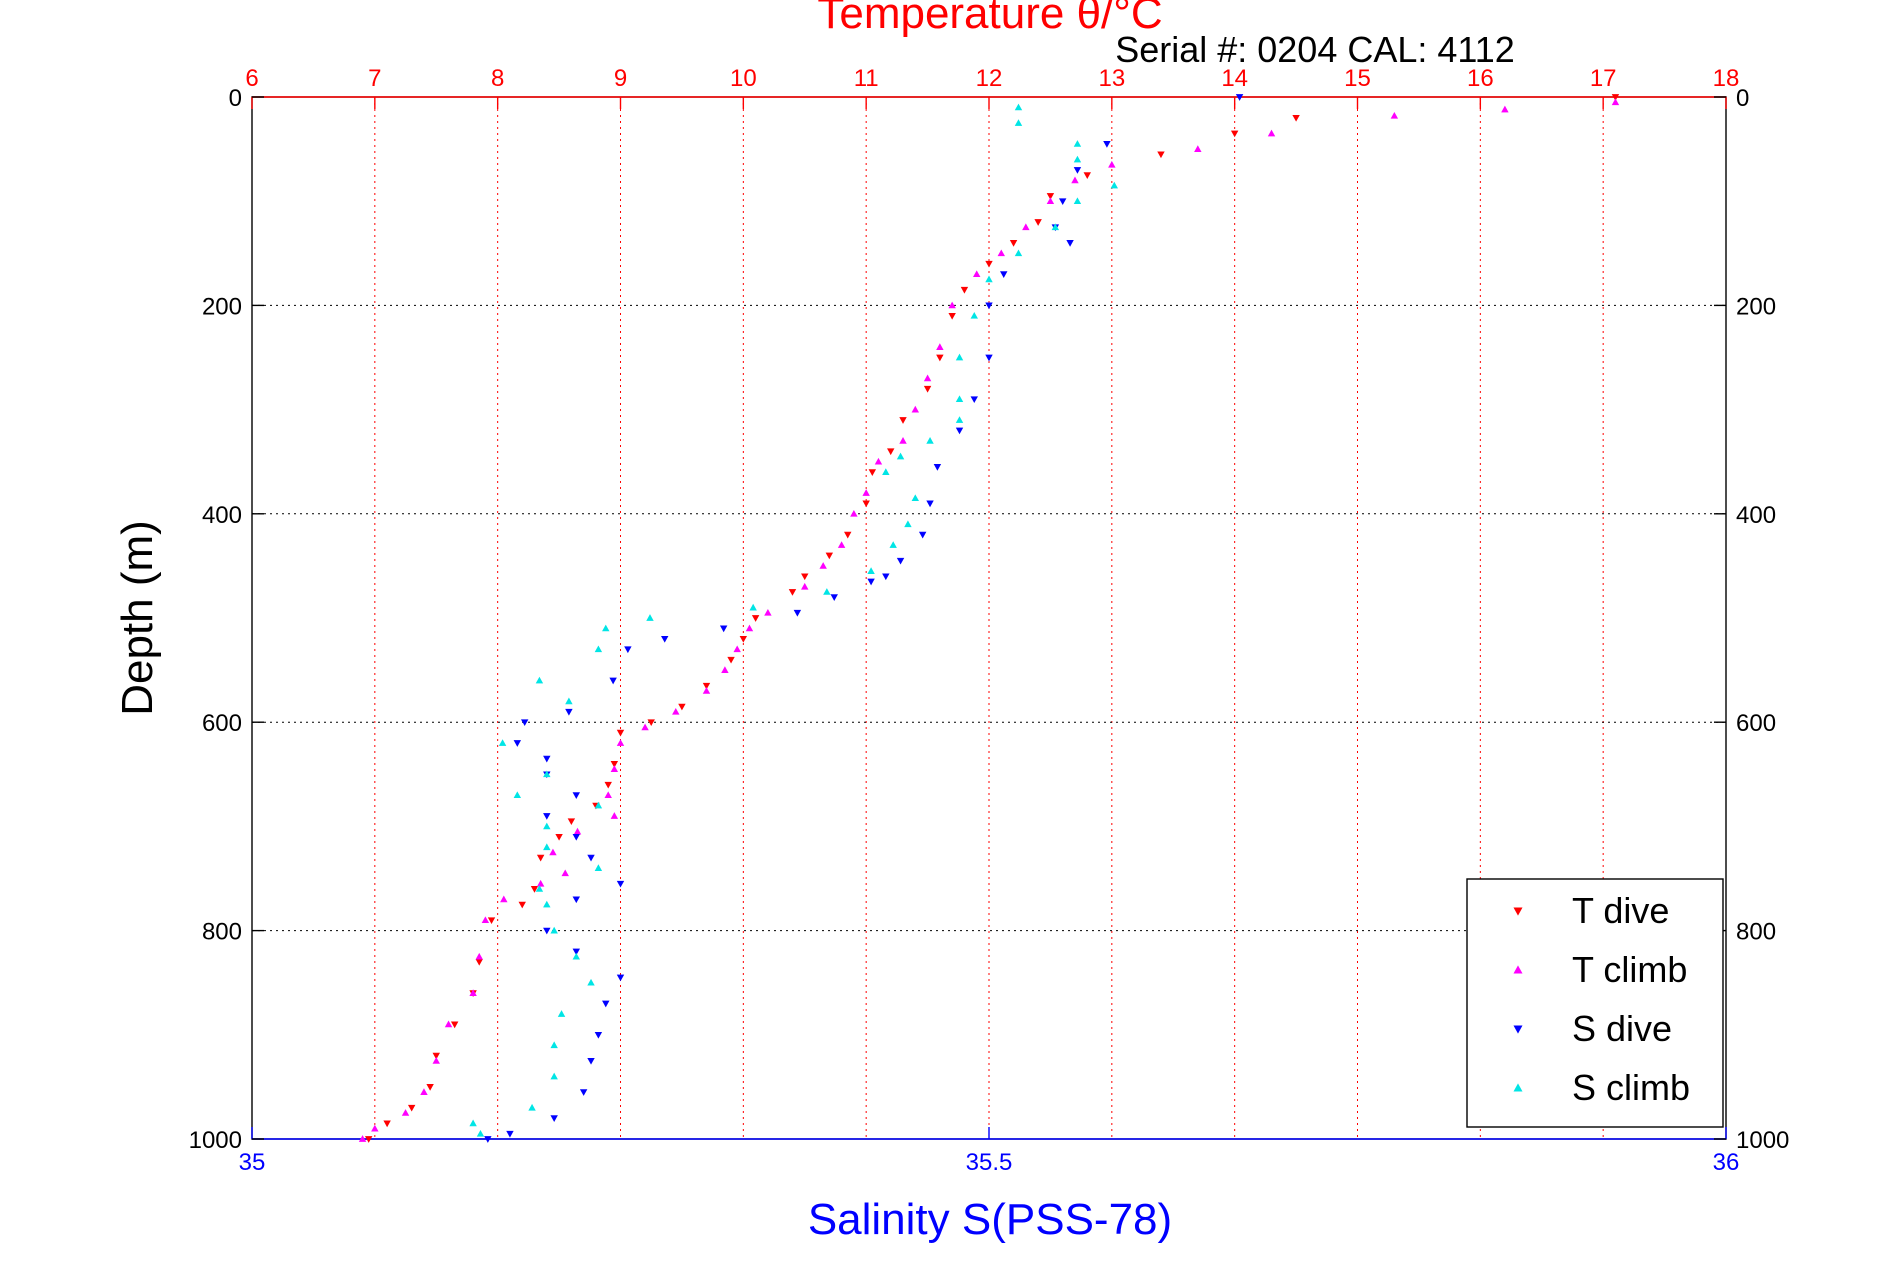 The width and height of the screenshot is (1891, 1262). What do you see at coordinates (620, 78) in the screenshot?
I see `tick-label-temperature: 9` at bounding box center [620, 78].